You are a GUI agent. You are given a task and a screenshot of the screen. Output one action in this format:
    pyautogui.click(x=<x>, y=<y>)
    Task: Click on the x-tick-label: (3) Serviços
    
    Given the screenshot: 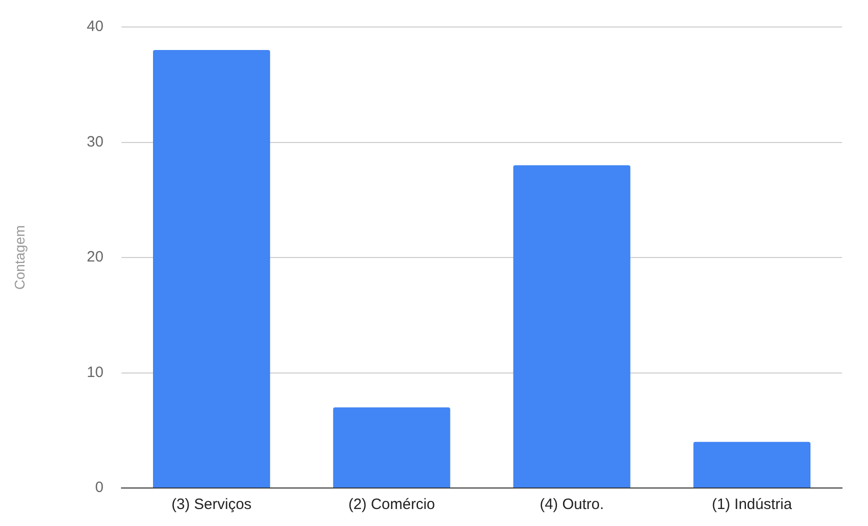 What is the action you would take?
    pyautogui.click(x=212, y=505)
    